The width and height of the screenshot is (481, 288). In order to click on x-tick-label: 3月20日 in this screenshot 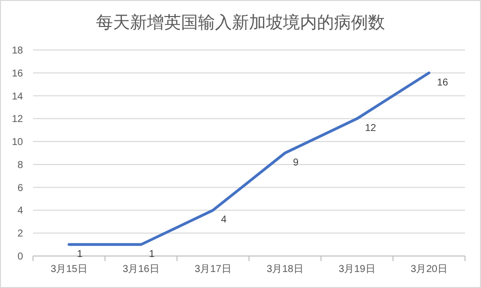, I will do `click(429, 269)`.